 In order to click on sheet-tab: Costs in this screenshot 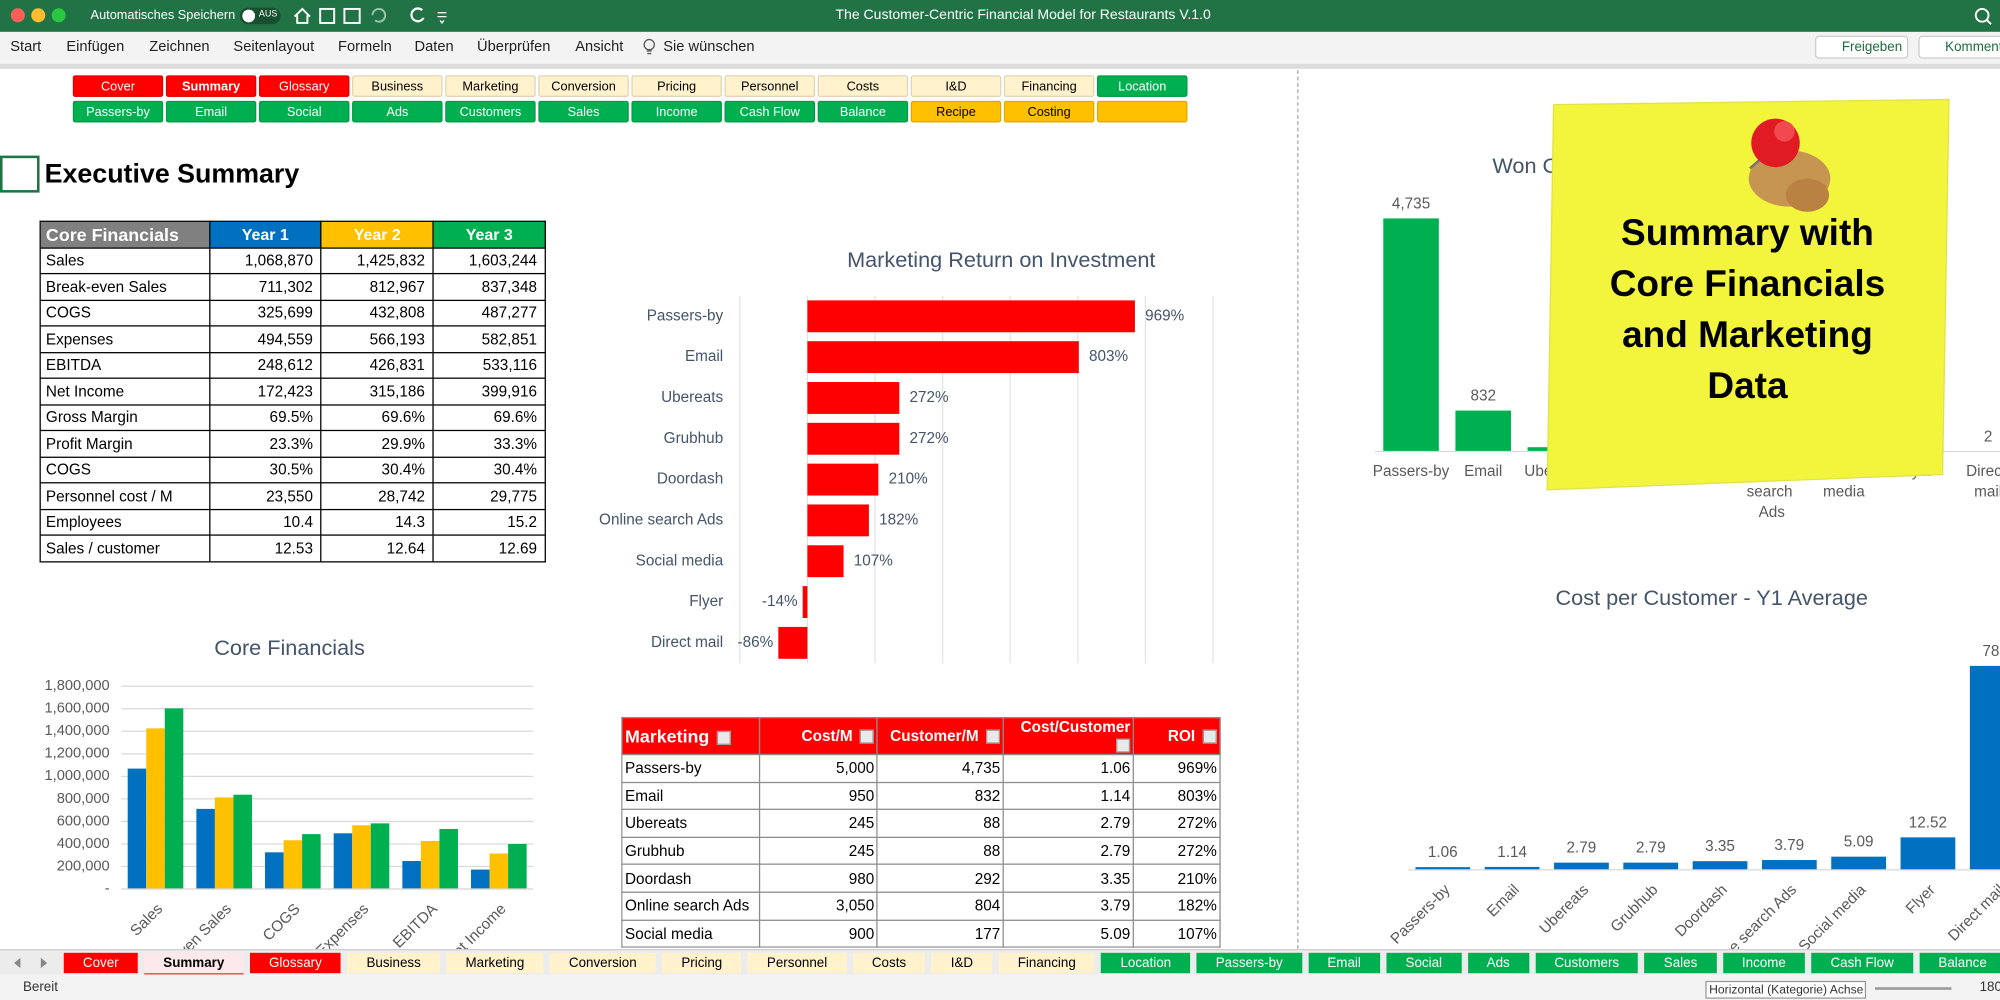, I will do `click(889, 963)`.